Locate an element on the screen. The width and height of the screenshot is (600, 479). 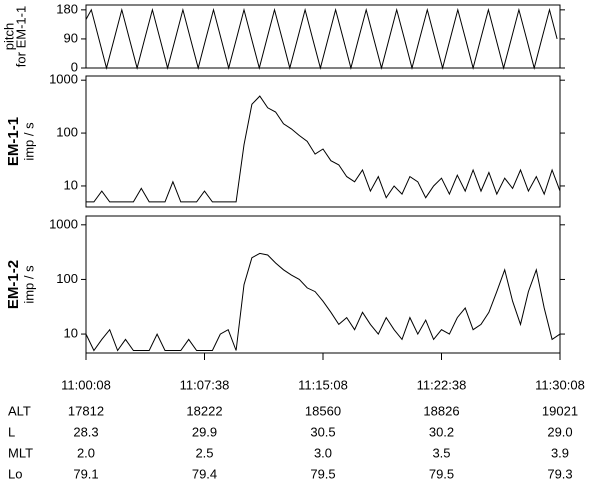
row-value: 18222 is located at coordinates (204, 410).